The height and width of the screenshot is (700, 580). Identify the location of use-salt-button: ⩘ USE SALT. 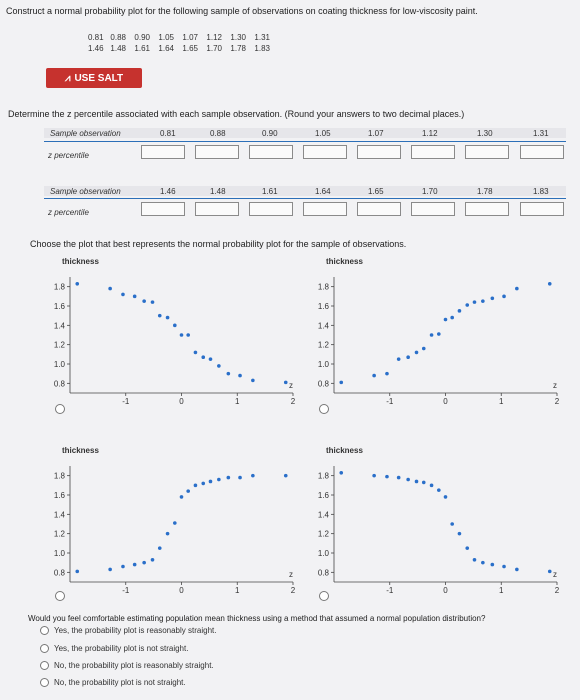
(94, 78).